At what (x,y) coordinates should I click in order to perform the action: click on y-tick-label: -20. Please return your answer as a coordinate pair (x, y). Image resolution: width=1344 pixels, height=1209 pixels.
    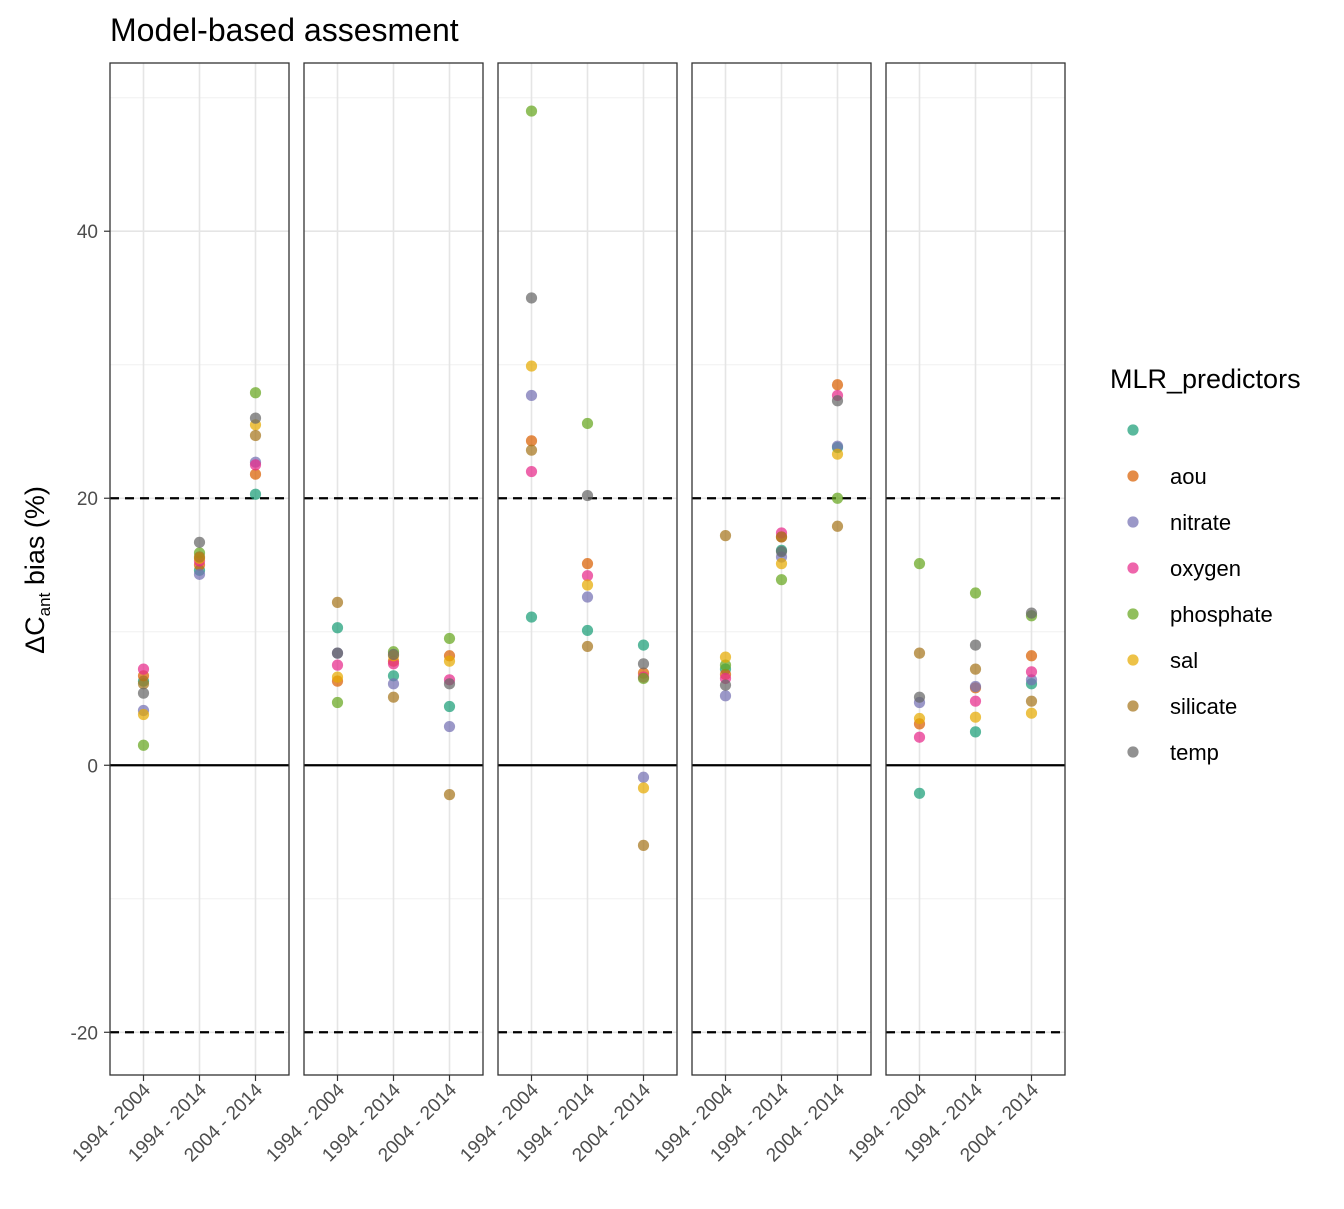
    Looking at the image, I should click on (84, 1033).